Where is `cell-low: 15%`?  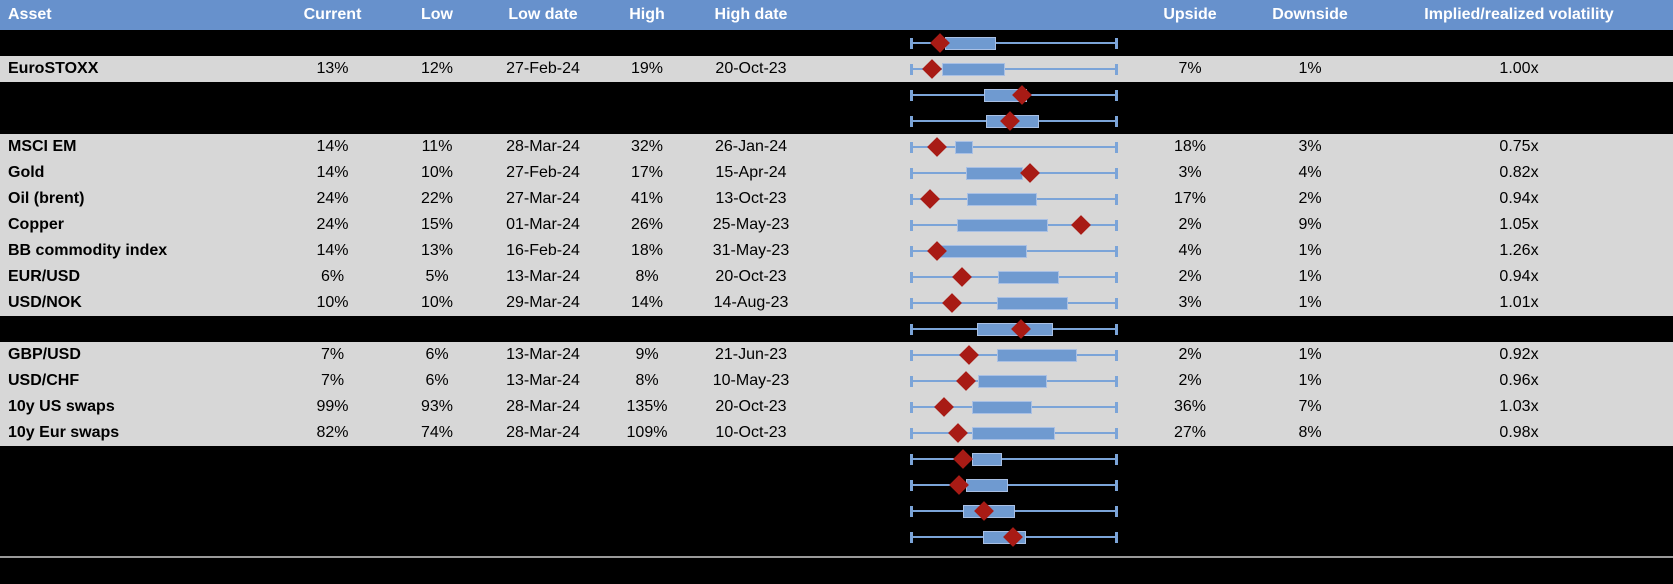
cell-low: 15% is located at coordinates (437, 224).